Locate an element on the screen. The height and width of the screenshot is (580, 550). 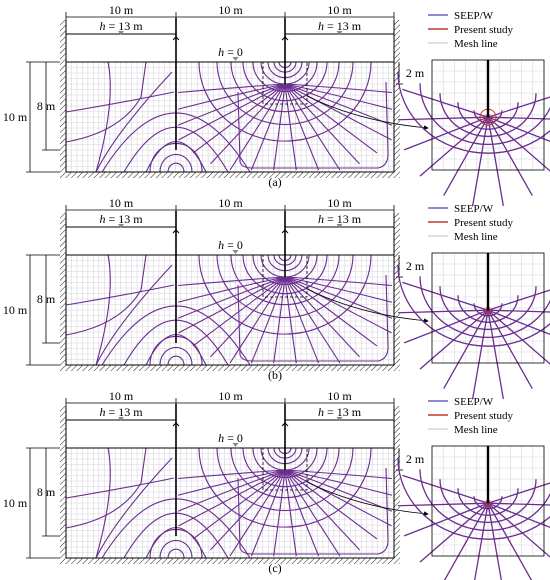
flow-net-right is located at coordinates (285, 309).